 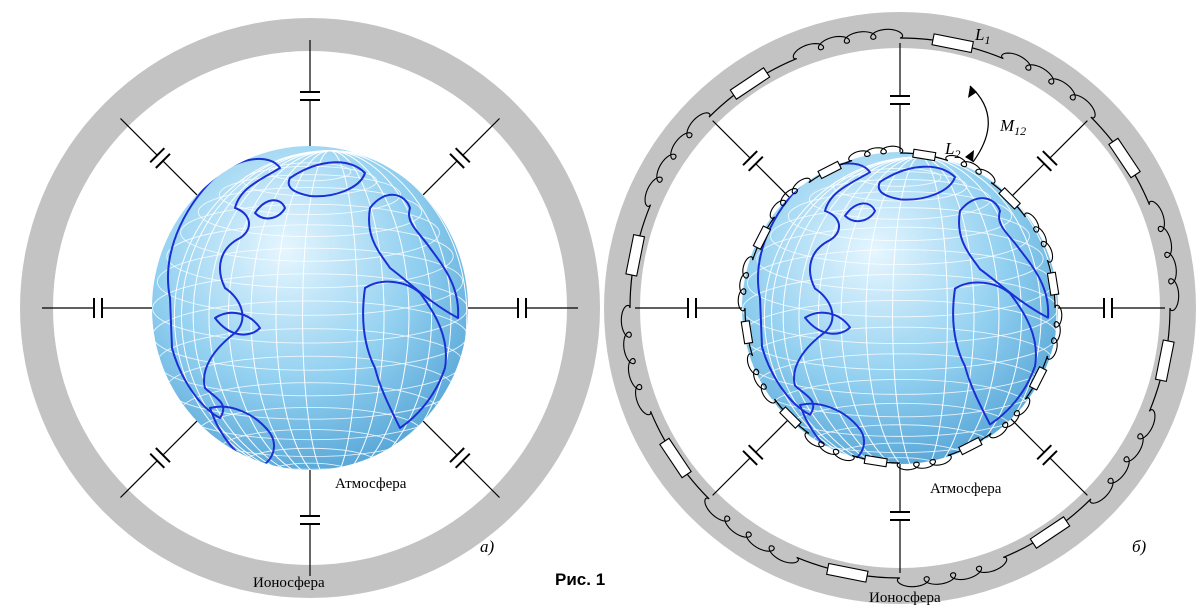 What do you see at coordinates (289, 583) in the screenshot?
I see `ionosphere-label-a: Ионосфера` at bounding box center [289, 583].